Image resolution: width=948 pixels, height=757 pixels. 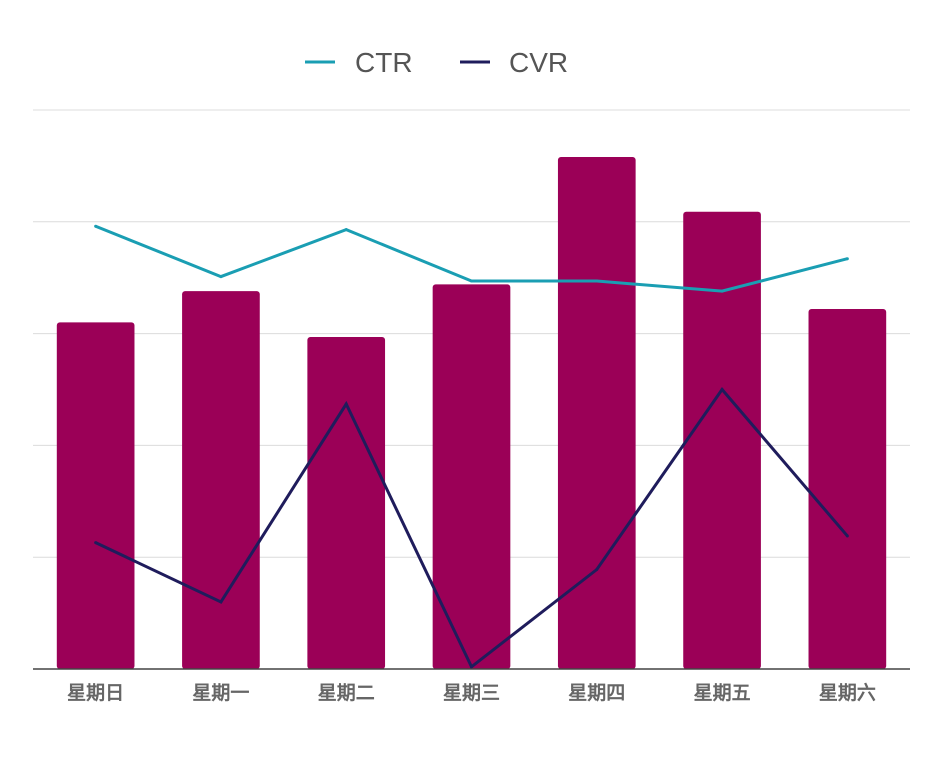 I want to click on x-tick-label: 星期日, so click(x=95, y=693).